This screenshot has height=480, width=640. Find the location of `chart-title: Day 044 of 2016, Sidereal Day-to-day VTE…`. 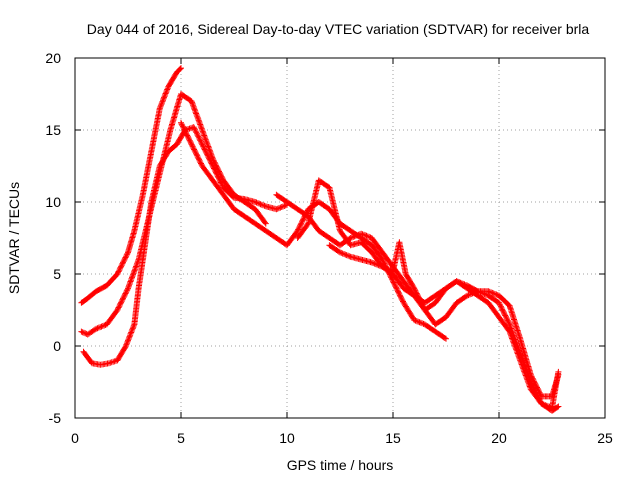

chart-title: Day 044 of 2016, Sidereal Day-to-day VTE… is located at coordinates (338, 29).